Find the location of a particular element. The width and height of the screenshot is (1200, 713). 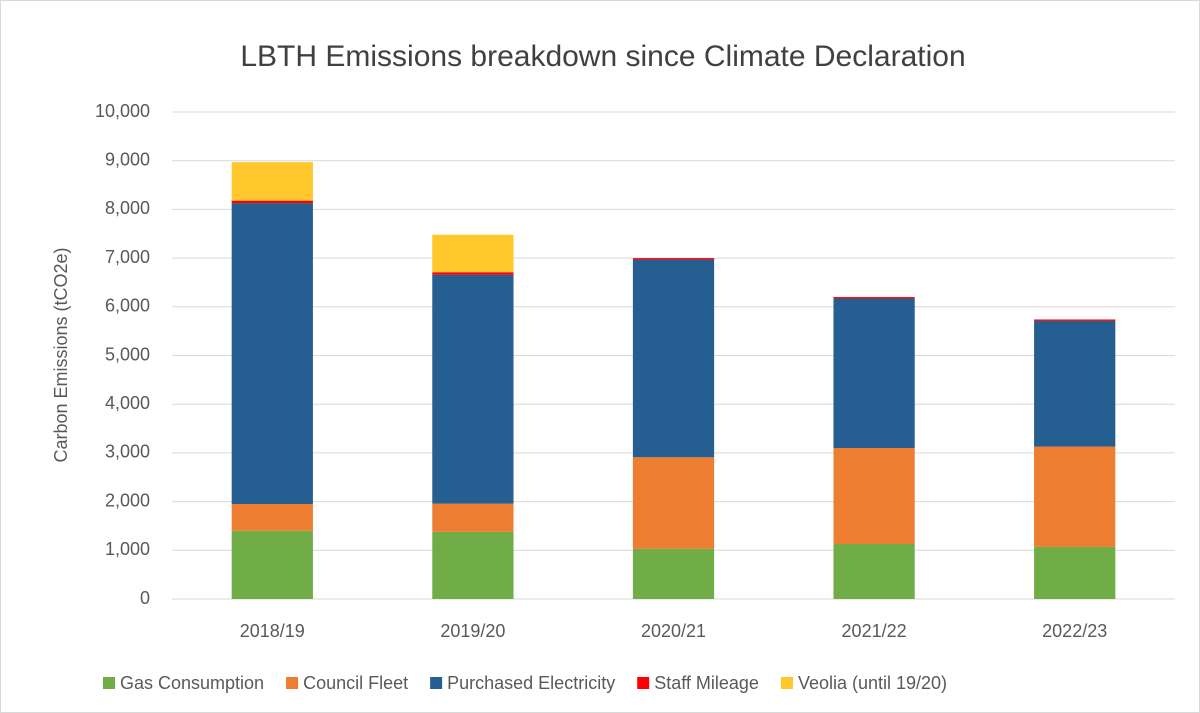

y-tick-label: 10,000 is located at coordinates (122, 111).